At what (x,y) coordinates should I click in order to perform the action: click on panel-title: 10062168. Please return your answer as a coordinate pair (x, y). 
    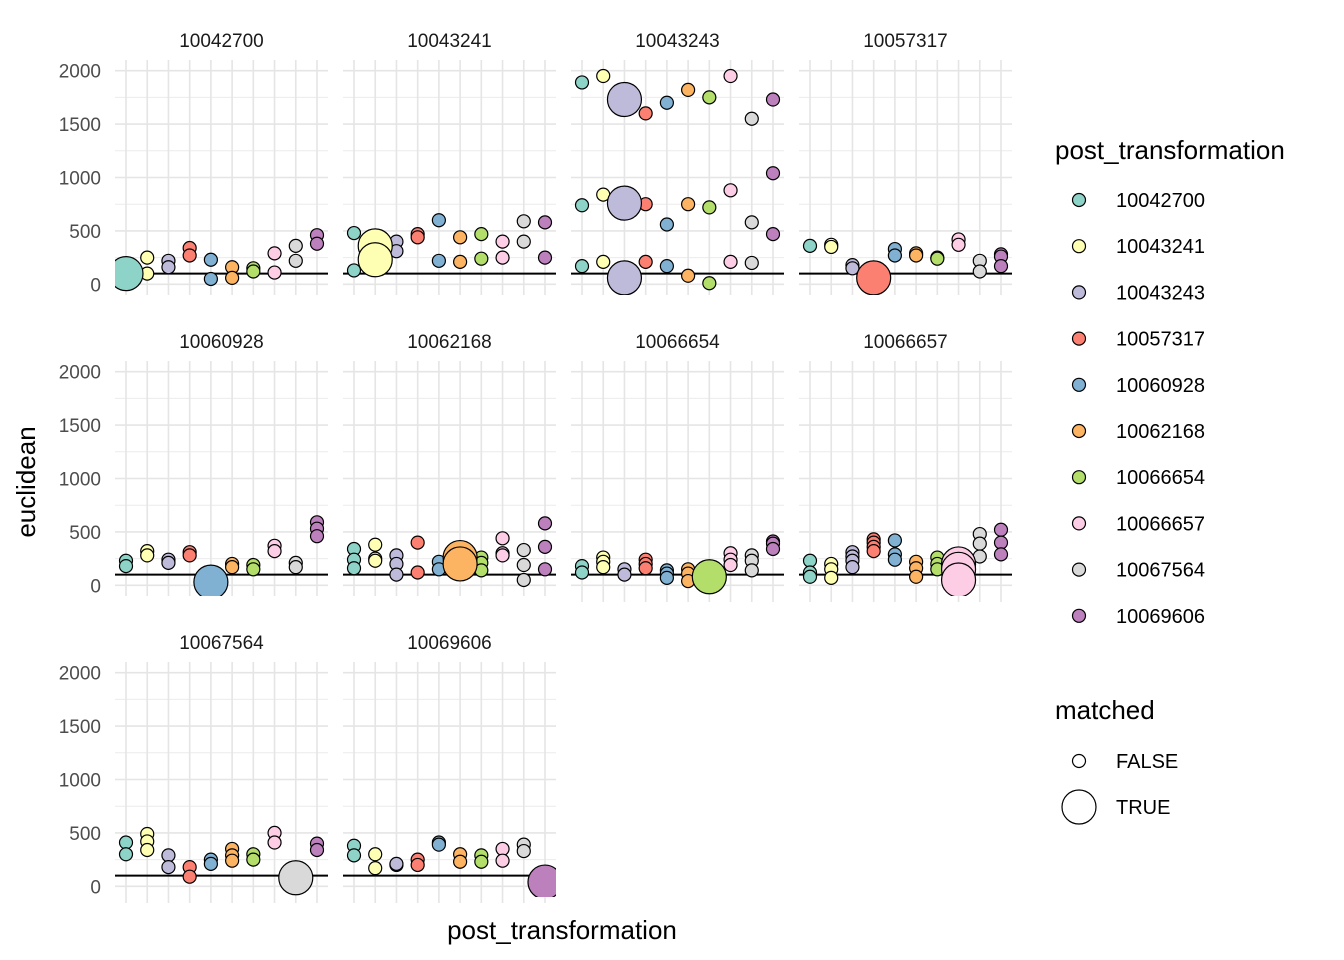
    Looking at the image, I should click on (449, 342).